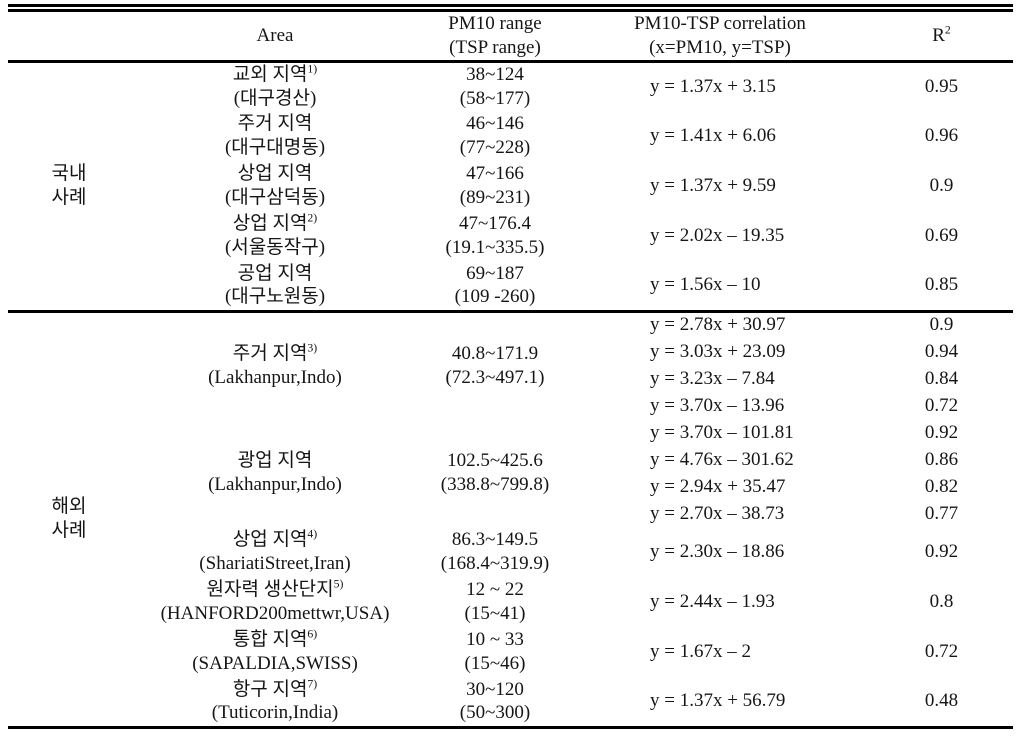 The height and width of the screenshot is (736, 1021). Describe the element at coordinates (717, 405) in the screenshot. I see `equation-cell: y = 3.70x – 13.96` at that location.